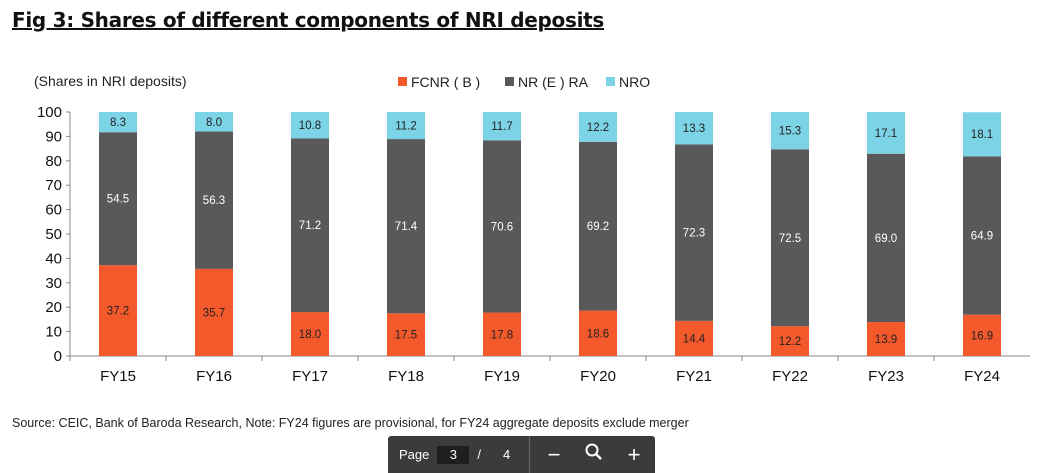 The width and height of the screenshot is (1050, 473). I want to click on data-label: 11.2, so click(406, 127).